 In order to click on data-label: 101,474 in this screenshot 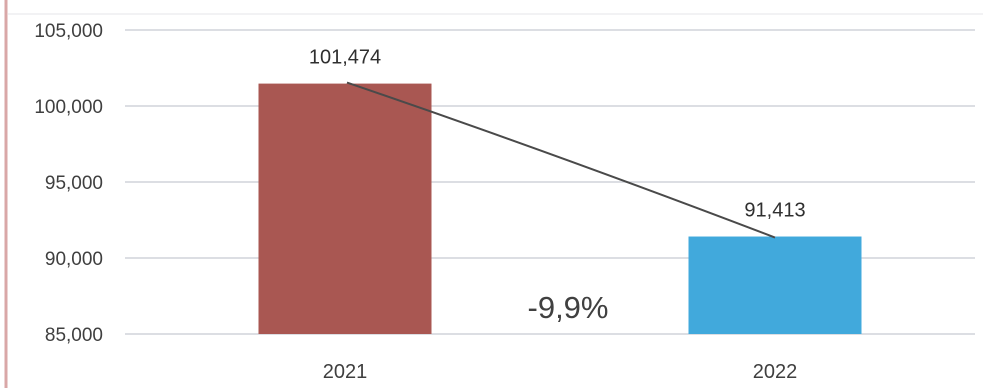, I will do `click(345, 58)`.